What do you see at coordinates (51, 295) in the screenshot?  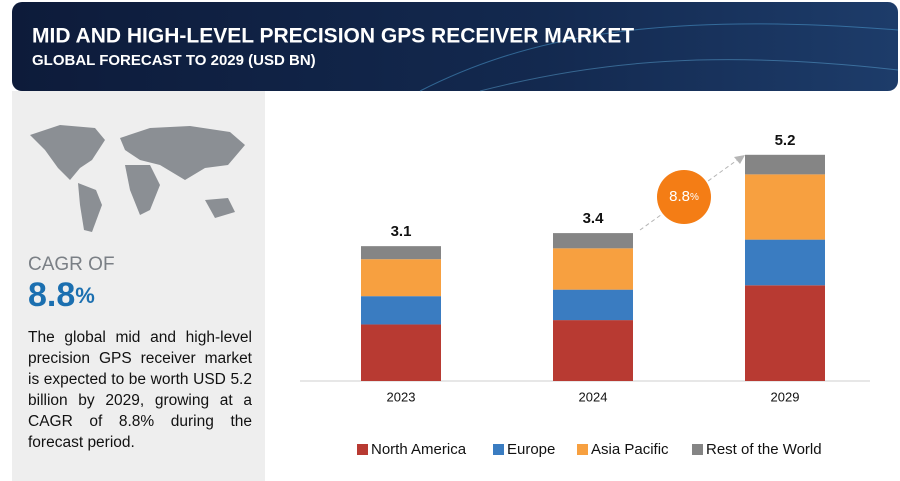 I see `cagr-number: 8.8` at bounding box center [51, 295].